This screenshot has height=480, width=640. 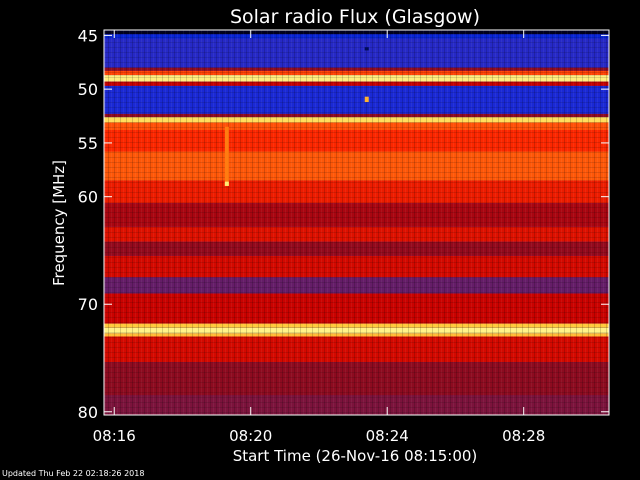 What do you see at coordinates (88, 304) in the screenshot?
I see `y-tick-label: 70` at bounding box center [88, 304].